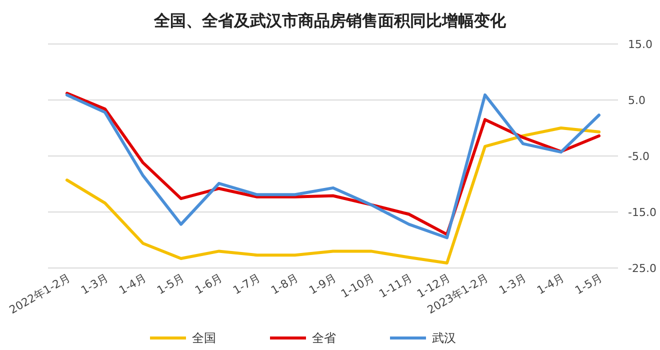 The width and height of the screenshot is (660, 350). What do you see at coordinates (642, 212) in the screenshot?
I see `y-tick-label: -15.0` at bounding box center [642, 212].